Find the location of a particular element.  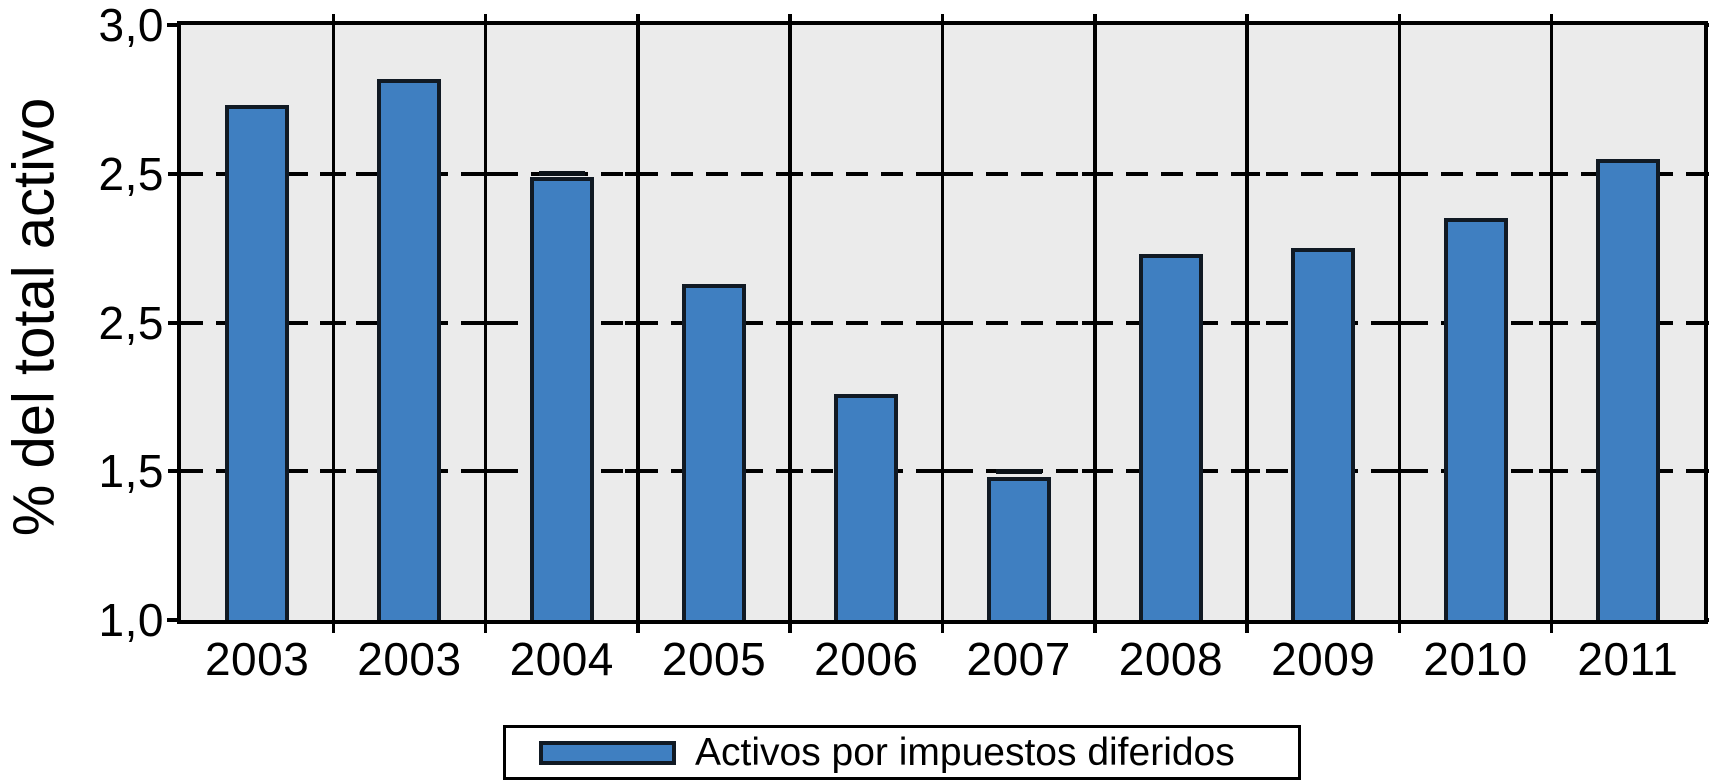

bar-2007 is located at coordinates (1018, 548).